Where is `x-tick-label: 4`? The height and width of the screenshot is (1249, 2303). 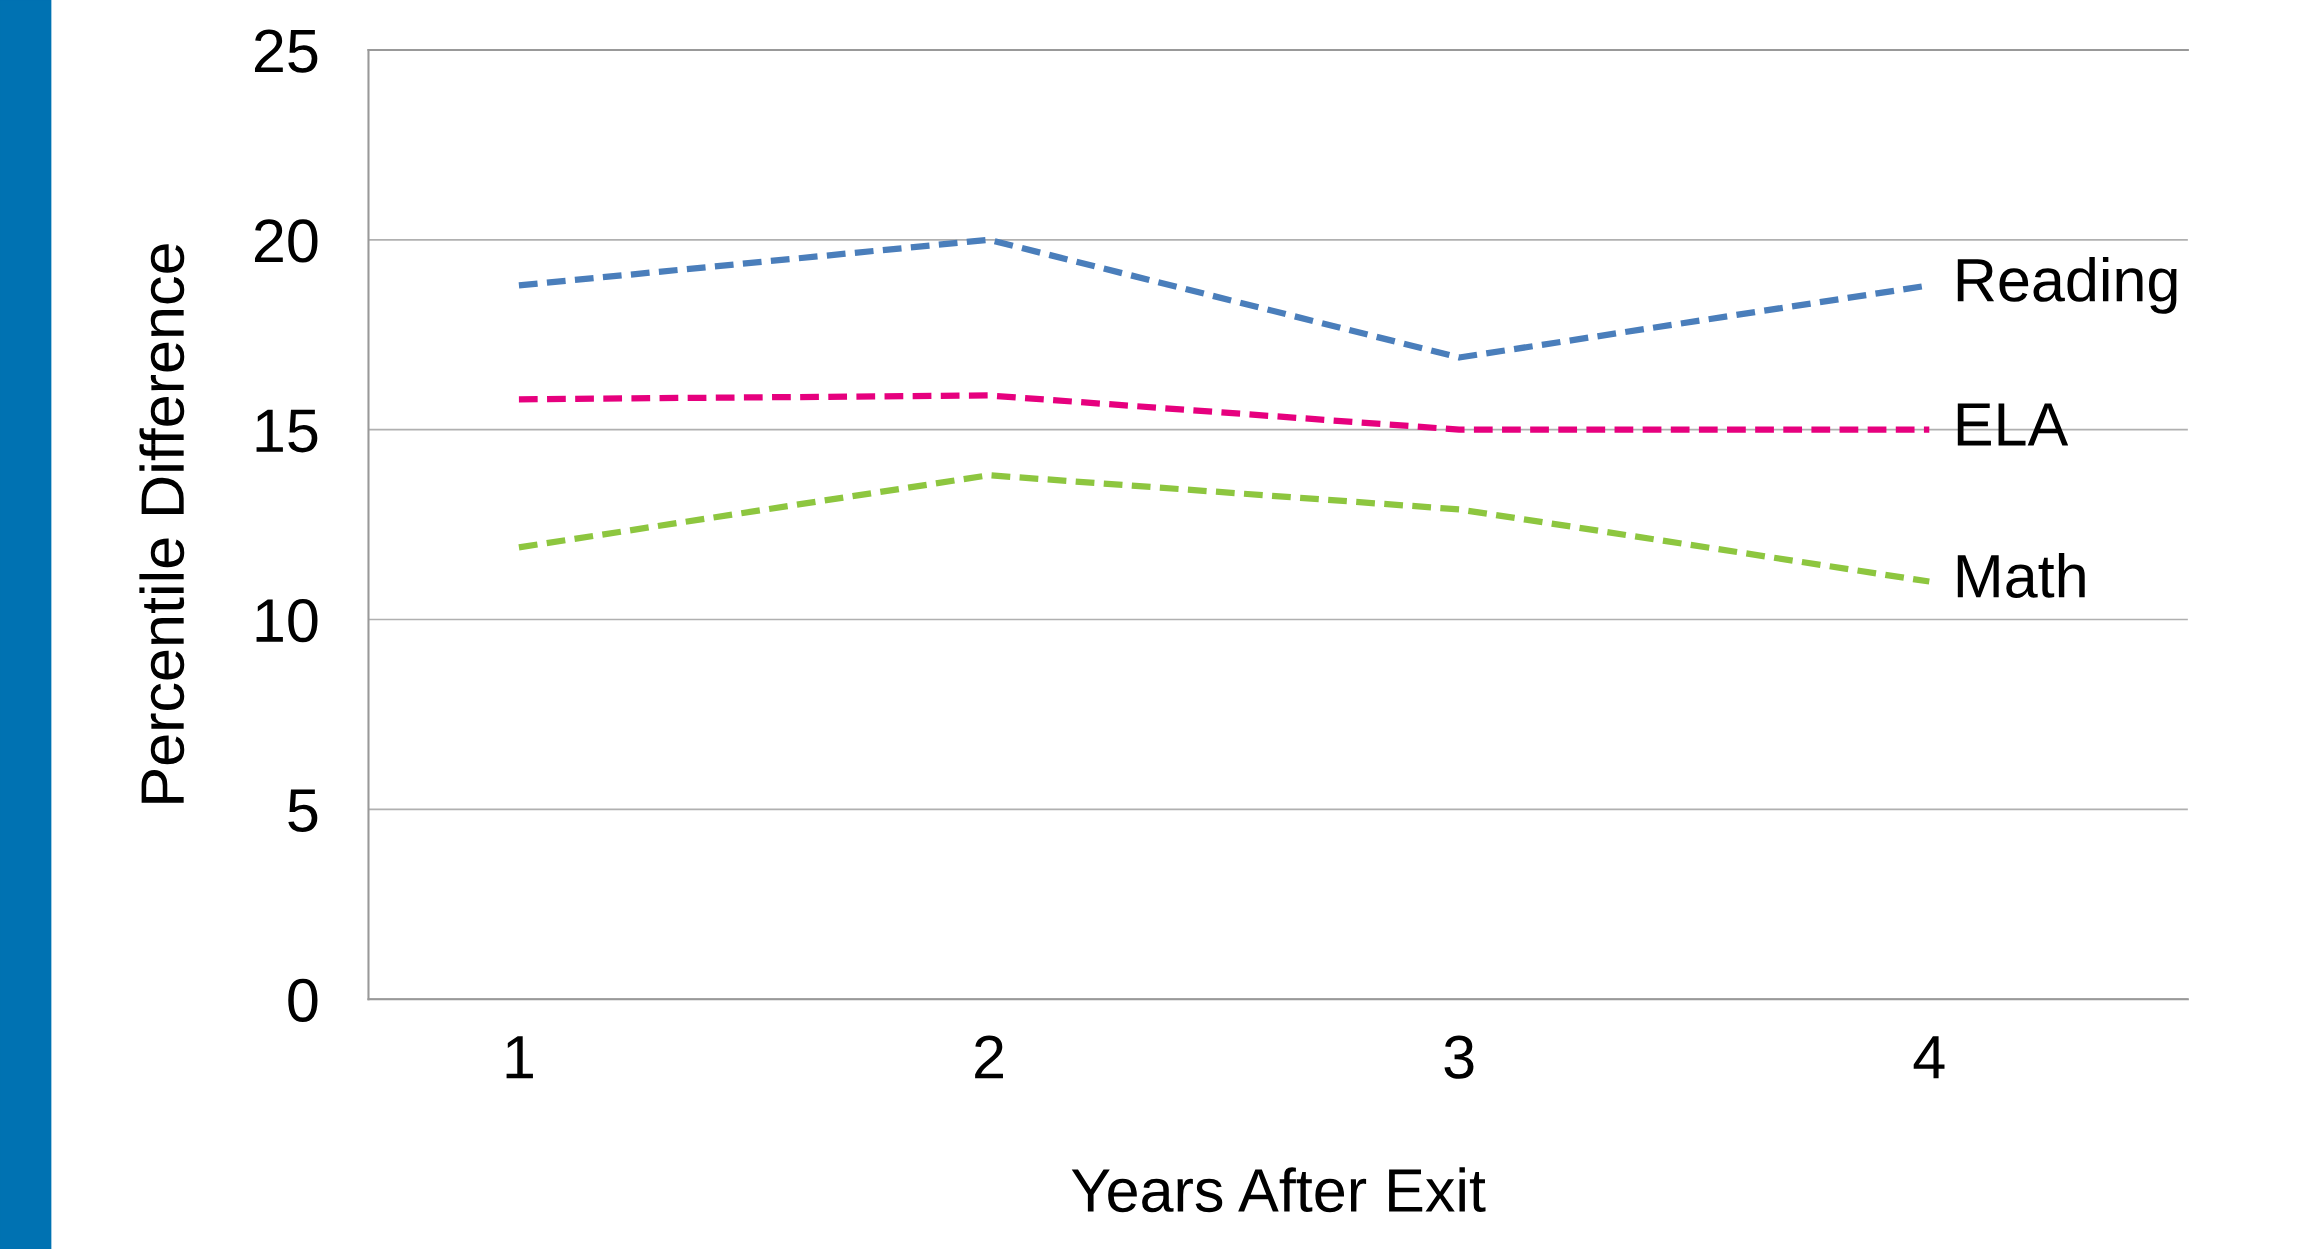
x-tick-label: 4 is located at coordinates (1929, 1057).